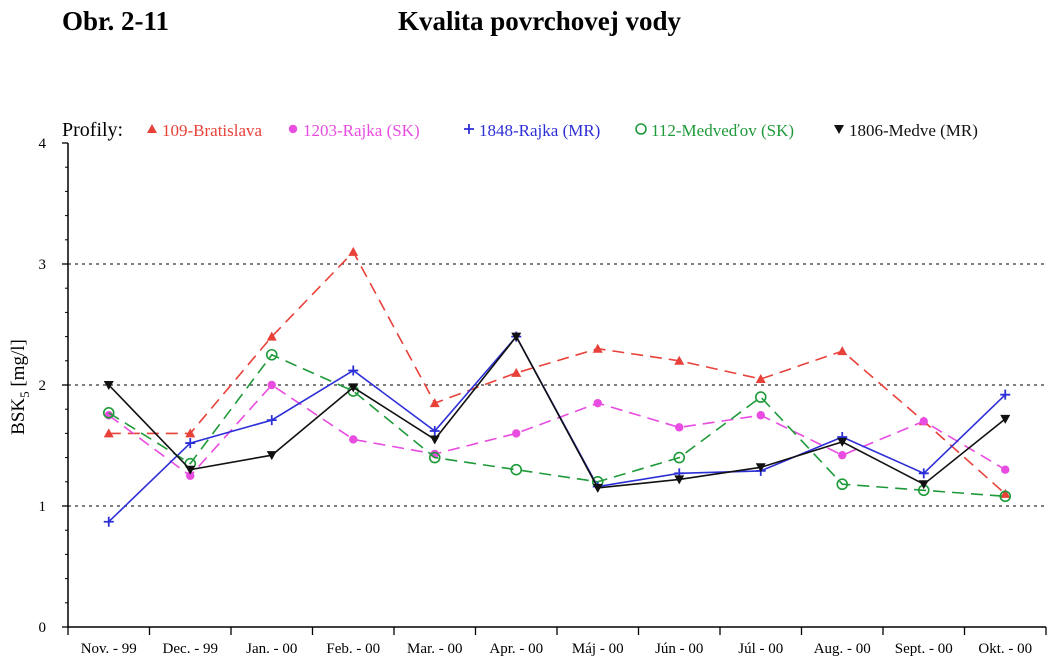 The image size is (1050, 669). I want to click on y-tick-label: 3, so click(43, 265).